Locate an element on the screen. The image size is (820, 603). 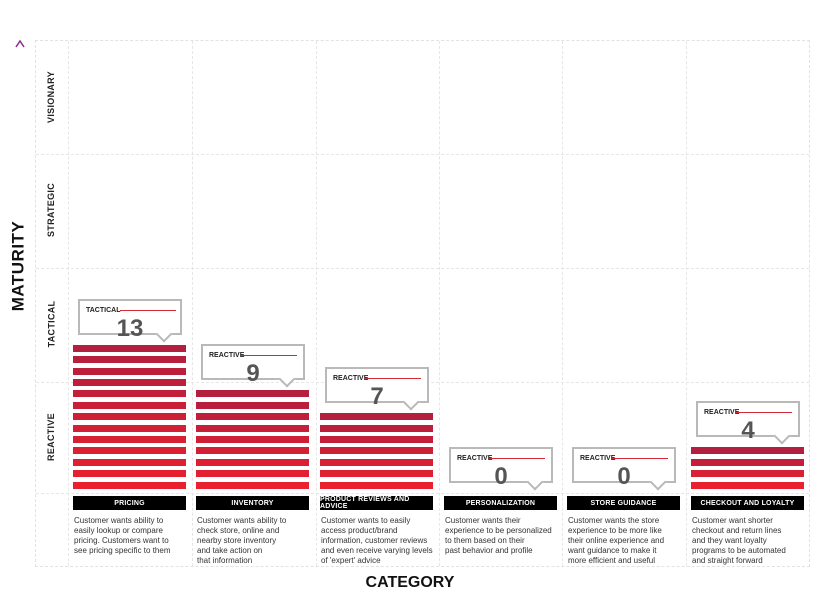
description-line: that information is located at coordinates (225, 560).